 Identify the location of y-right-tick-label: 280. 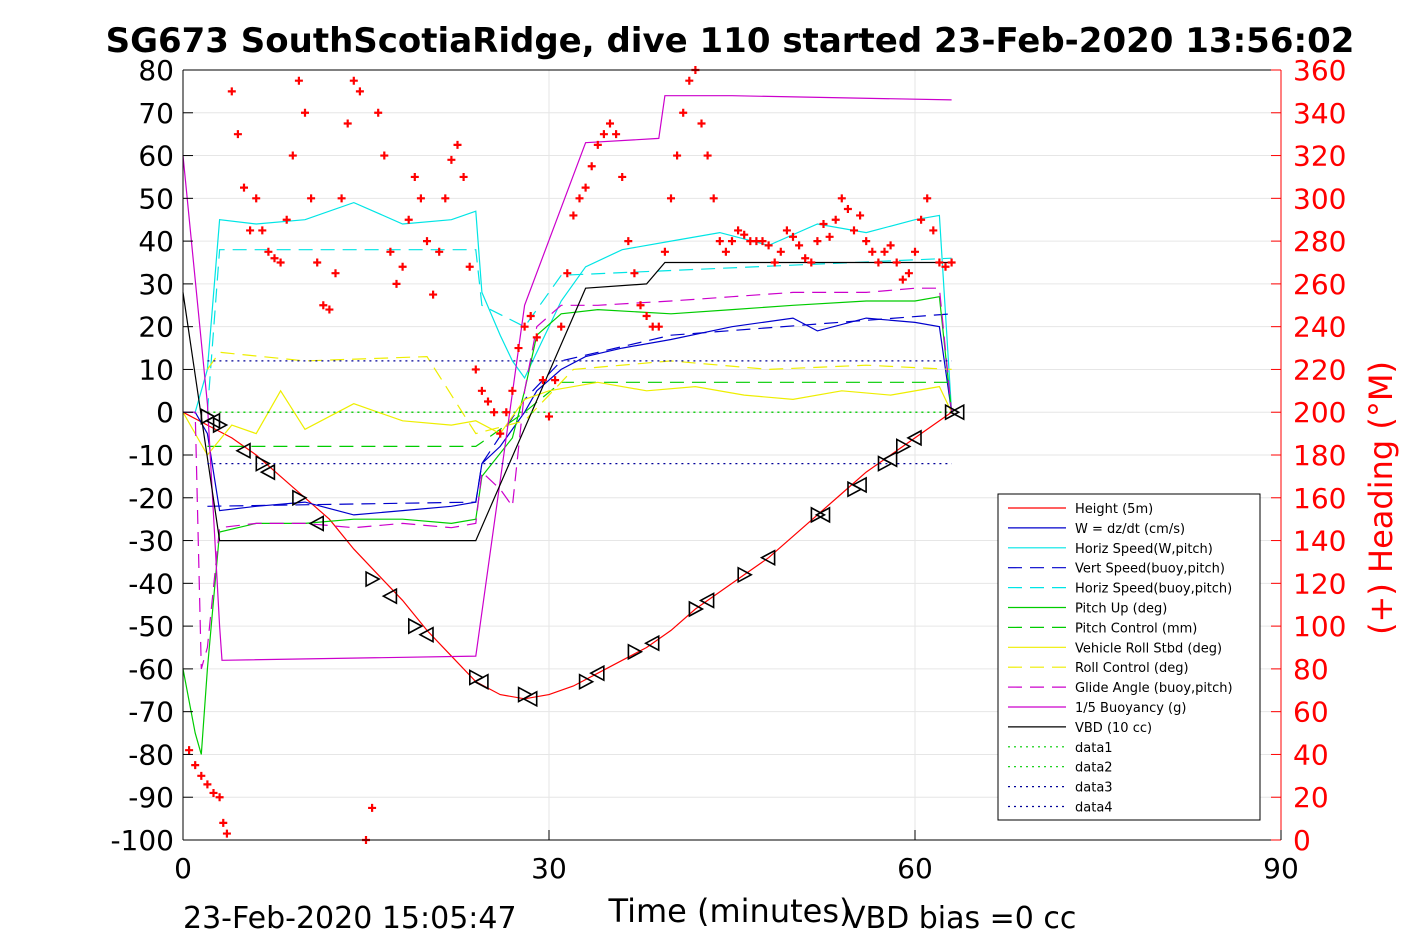
(1319, 241).